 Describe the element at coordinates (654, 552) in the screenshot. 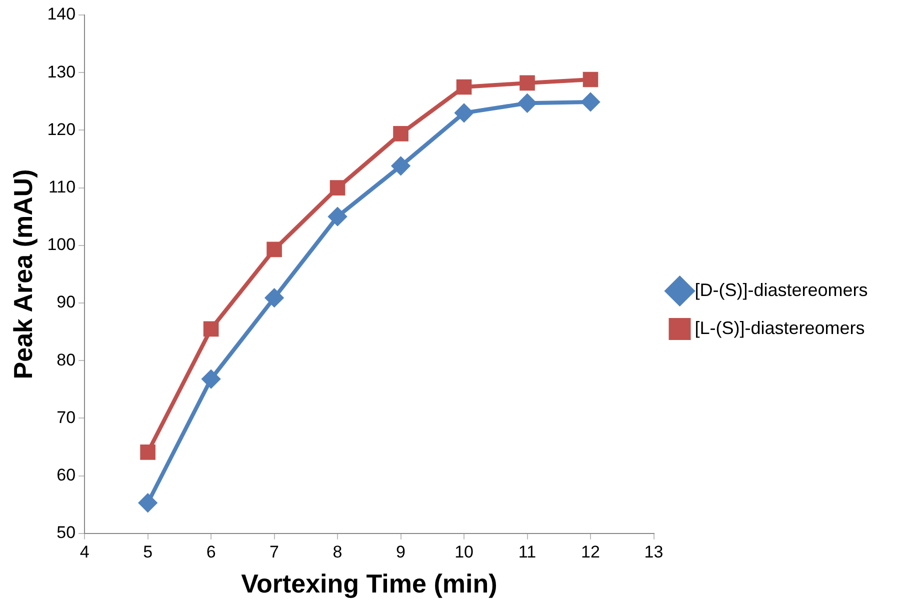

I see `x-tick-label: 13` at that location.